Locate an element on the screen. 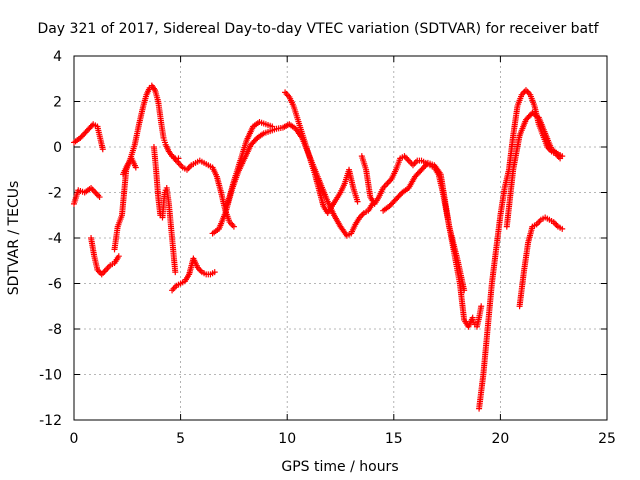 The width and height of the screenshot is (640, 480). series-t5 is located at coordinates (129, 166).